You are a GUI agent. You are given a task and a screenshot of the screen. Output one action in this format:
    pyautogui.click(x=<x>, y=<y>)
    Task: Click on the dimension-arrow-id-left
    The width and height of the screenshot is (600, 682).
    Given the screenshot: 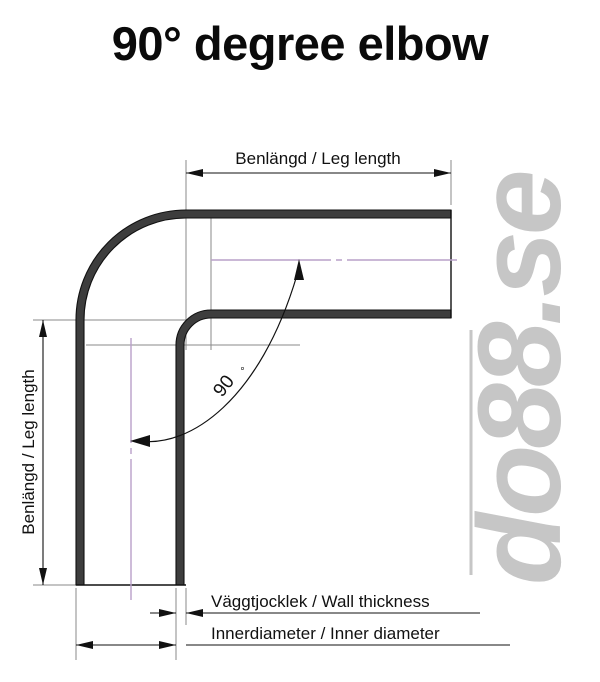 What is the action you would take?
    pyautogui.click(x=84, y=645)
    